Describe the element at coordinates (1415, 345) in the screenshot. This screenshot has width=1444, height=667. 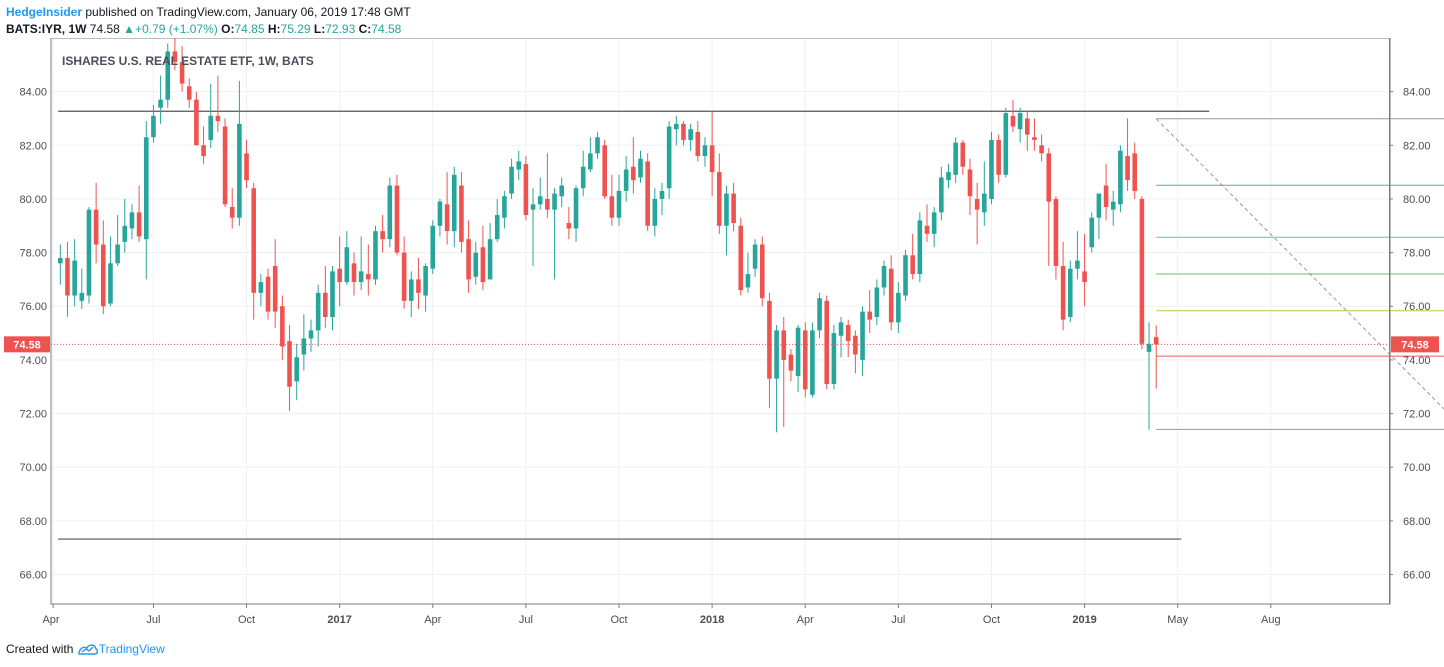
I see `price-tag-right: 74.58` at that location.